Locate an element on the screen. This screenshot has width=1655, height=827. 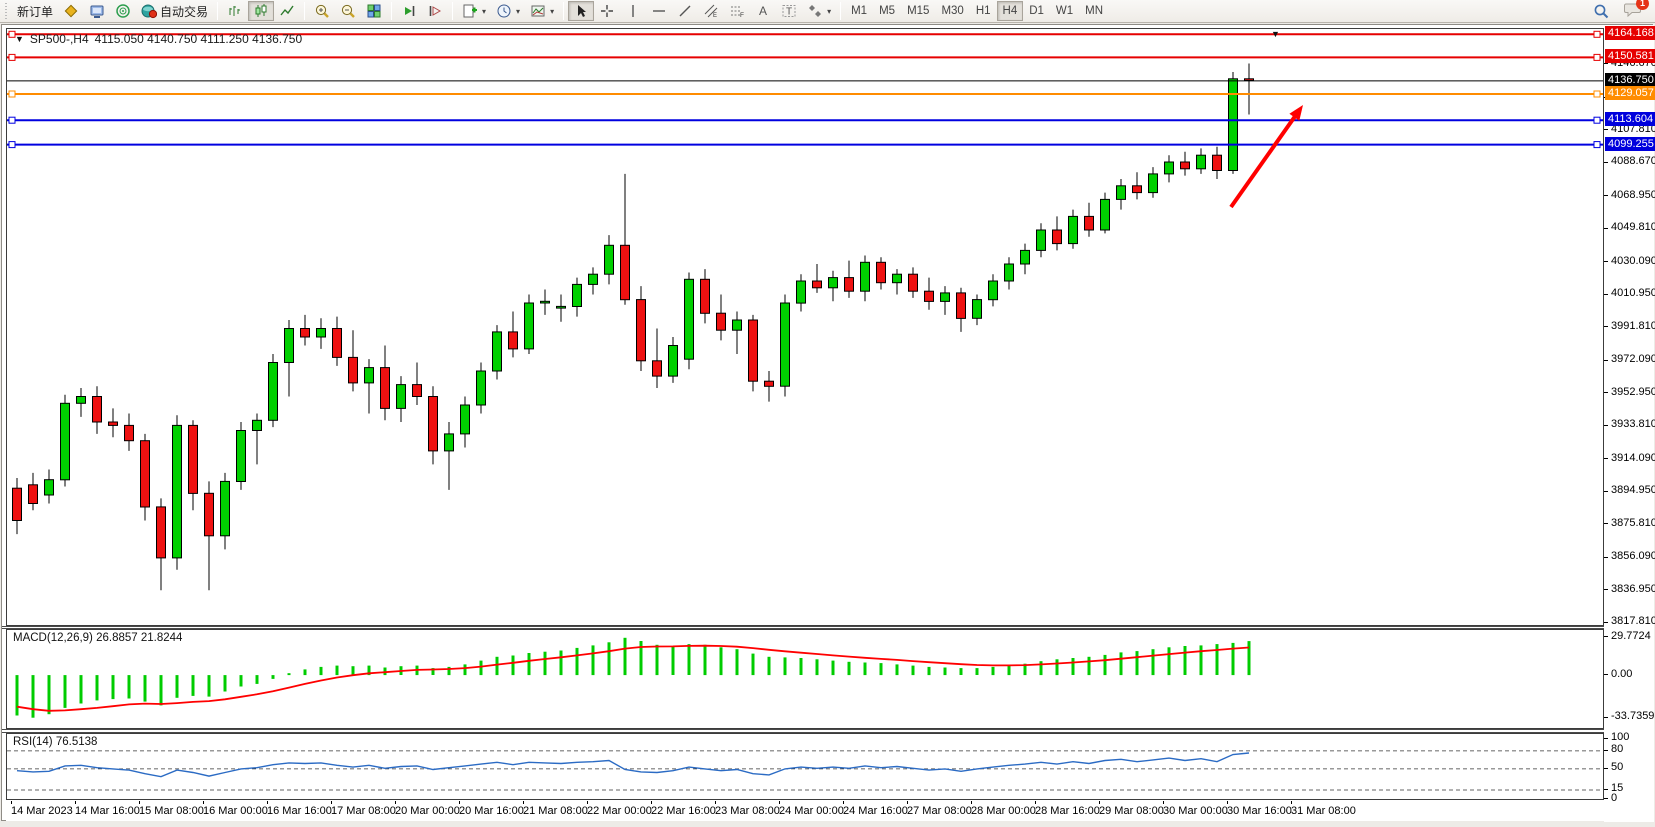
price-tick-label: 3894.950 is located at coordinates (1633, 490).